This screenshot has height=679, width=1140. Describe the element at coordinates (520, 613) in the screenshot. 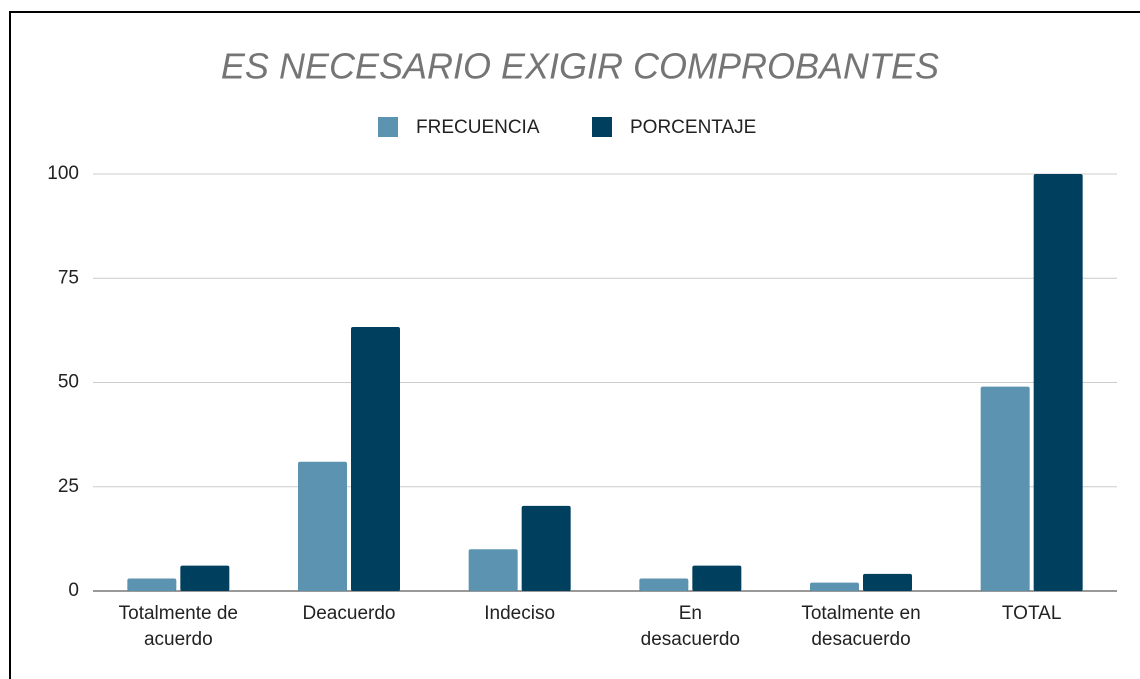

I see `x-tick-label: Indeciso` at that location.